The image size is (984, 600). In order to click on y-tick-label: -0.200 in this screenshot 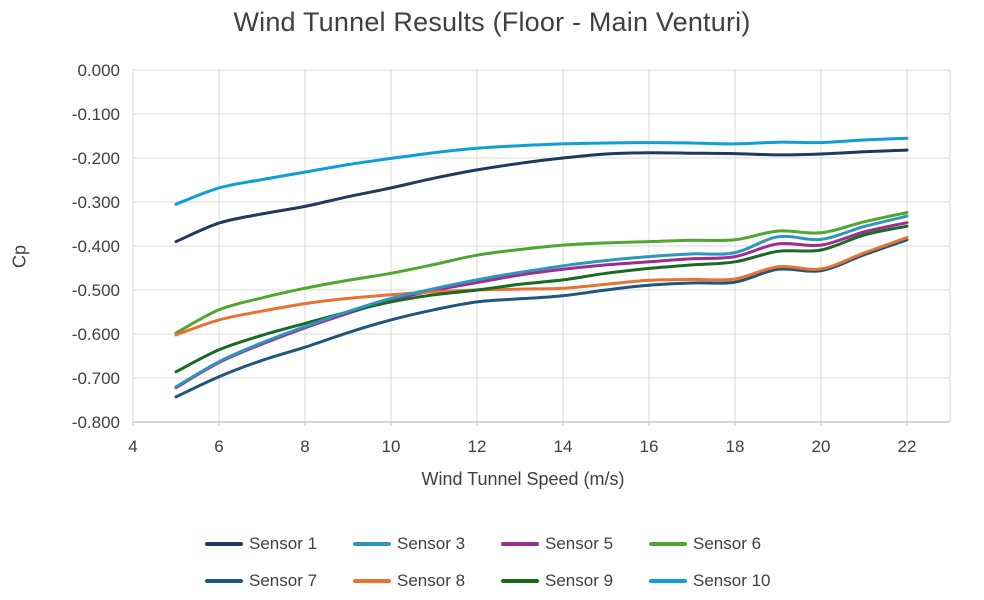, I will do `click(96, 158)`.